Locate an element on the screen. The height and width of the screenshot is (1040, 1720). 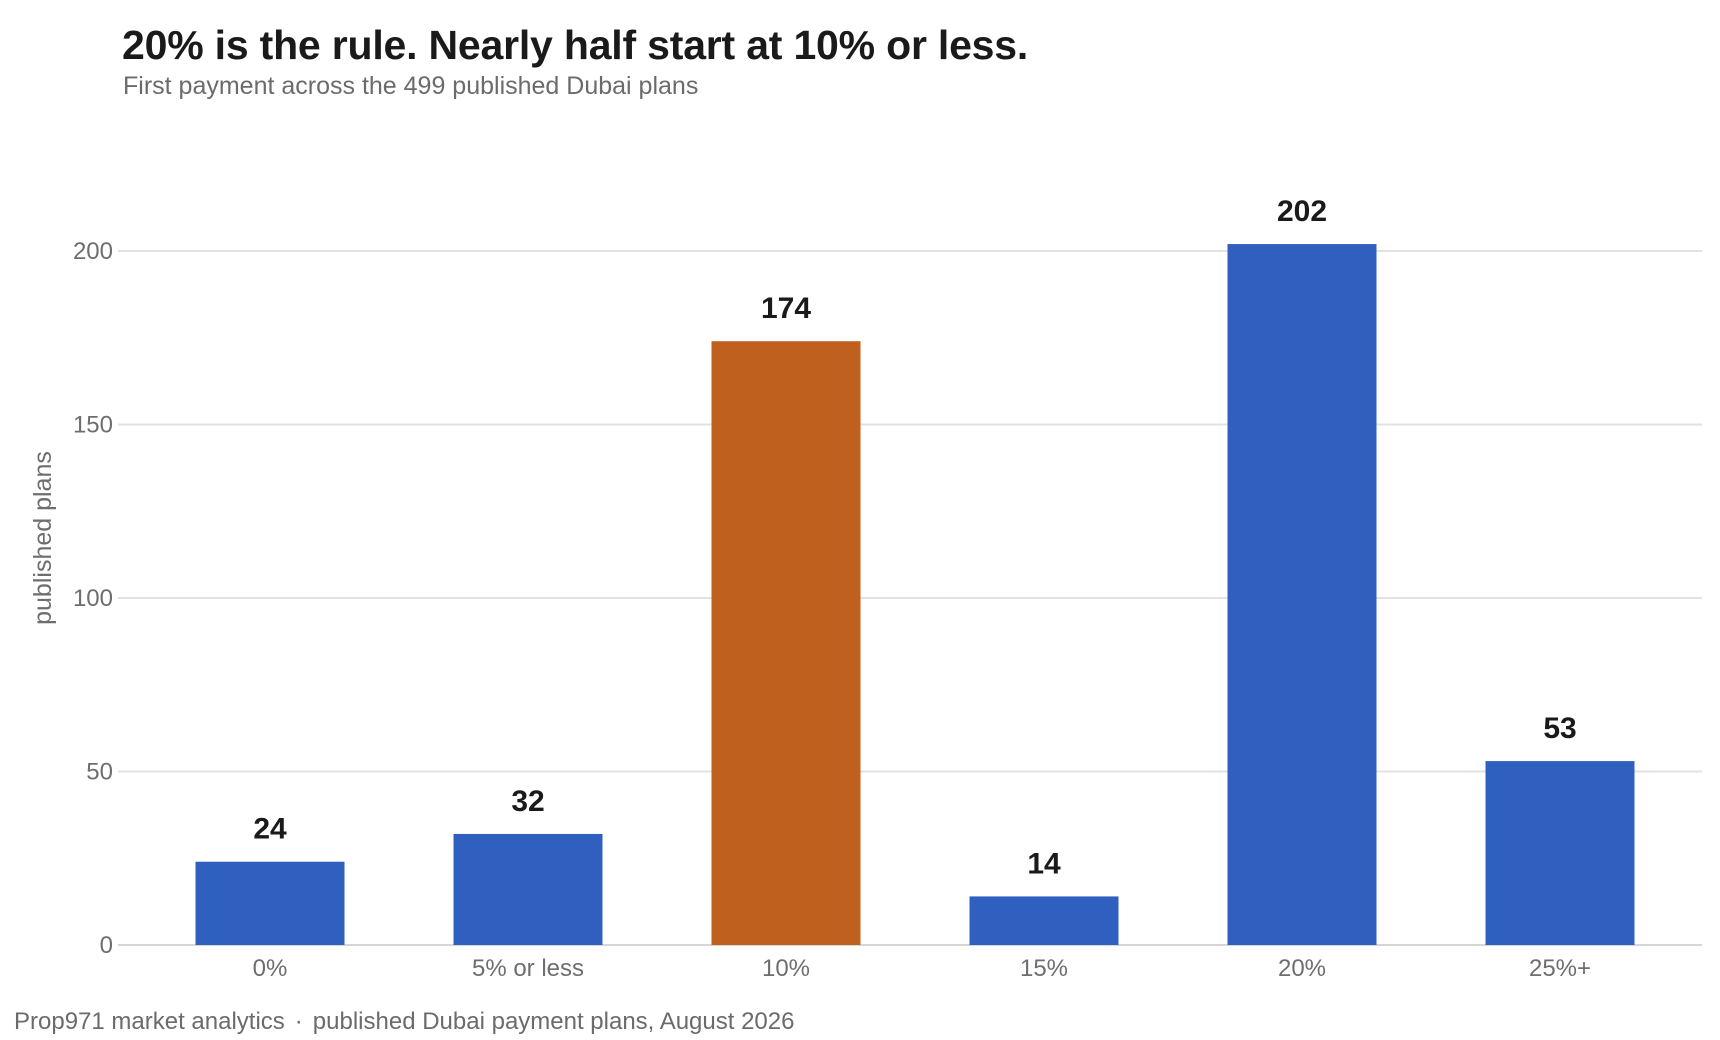
y-tick-label: 150 is located at coordinates (93, 425).